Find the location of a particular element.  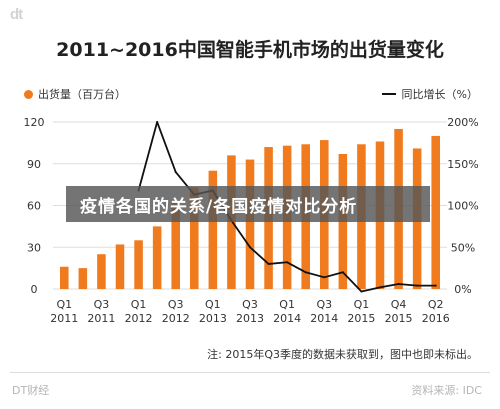

y-right-tick-label: 50% is located at coordinates (463, 247).